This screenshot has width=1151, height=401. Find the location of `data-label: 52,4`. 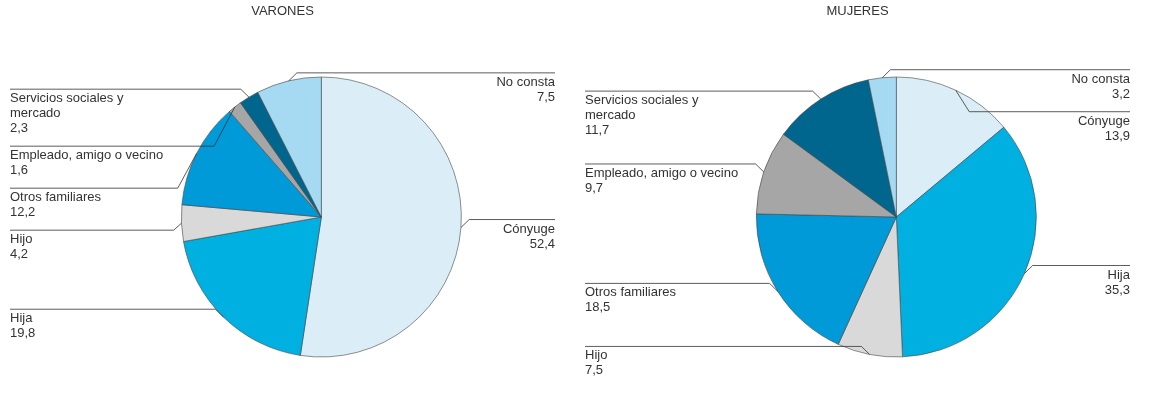

data-label: 52,4 is located at coordinates (542, 243).